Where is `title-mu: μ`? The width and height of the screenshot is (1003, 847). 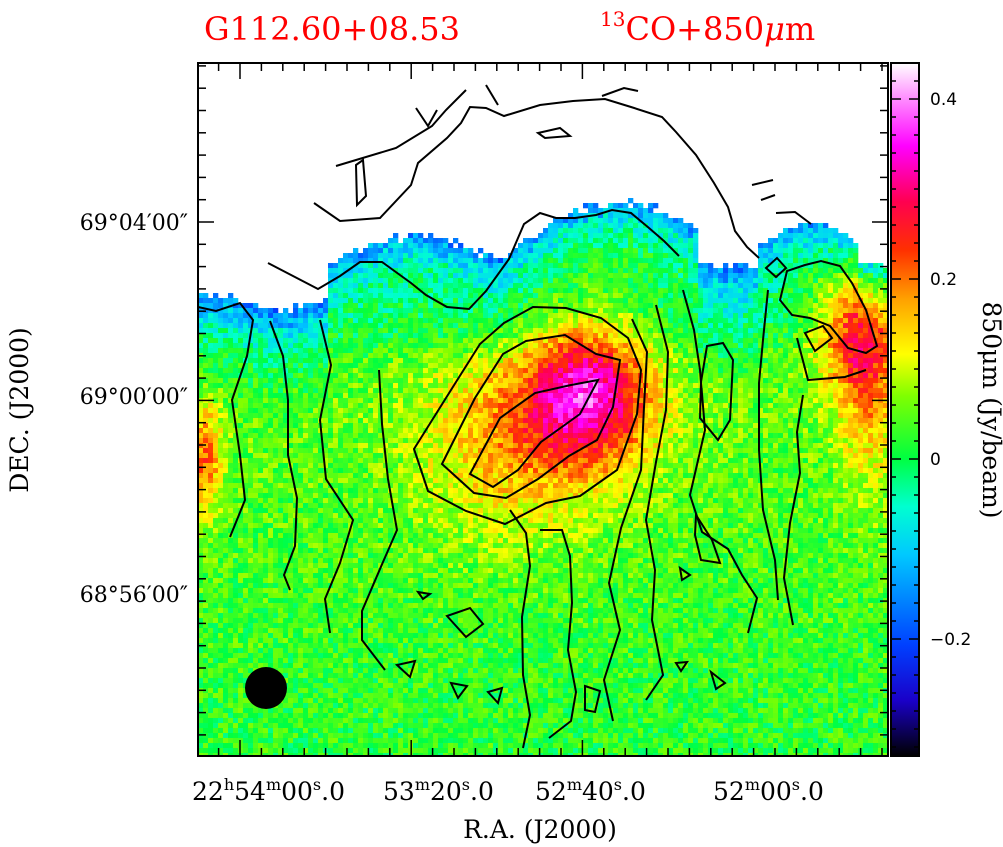 title-mu: μ is located at coordinates (774, 29).